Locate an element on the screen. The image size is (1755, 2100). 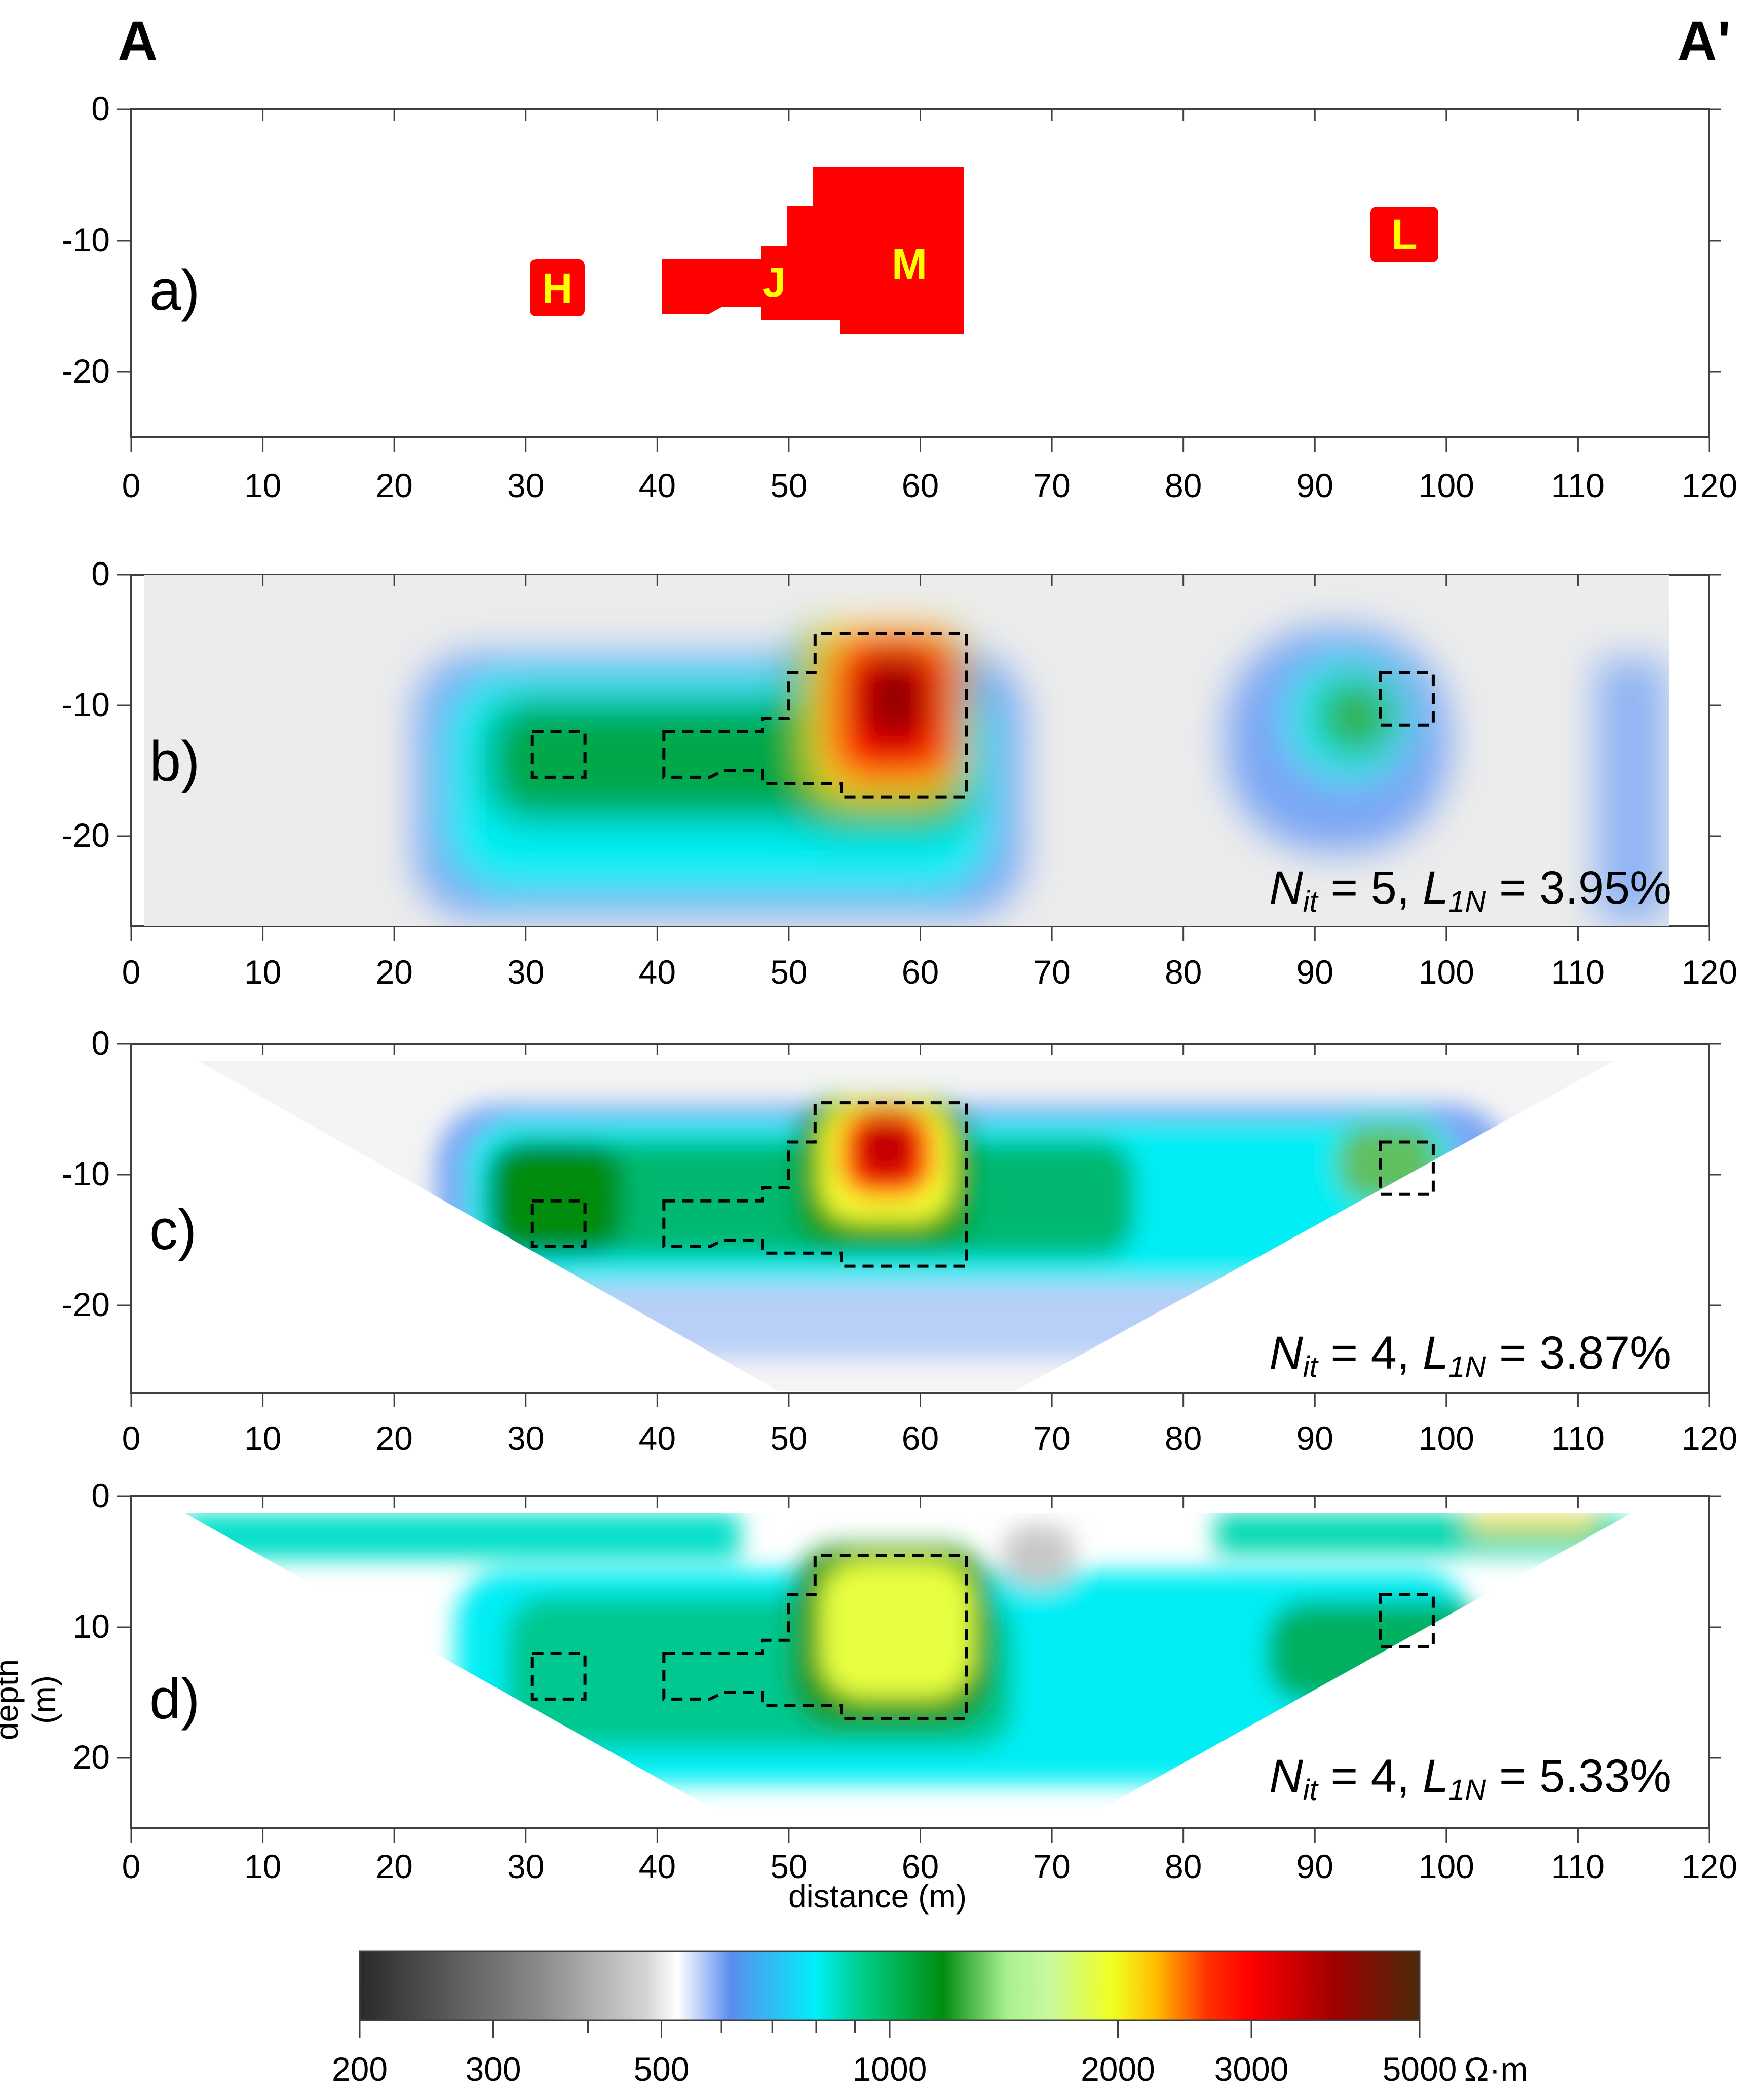
stats-d: Nit = 4, L1N = 5.33% is located at coordinates (1470, 1778).